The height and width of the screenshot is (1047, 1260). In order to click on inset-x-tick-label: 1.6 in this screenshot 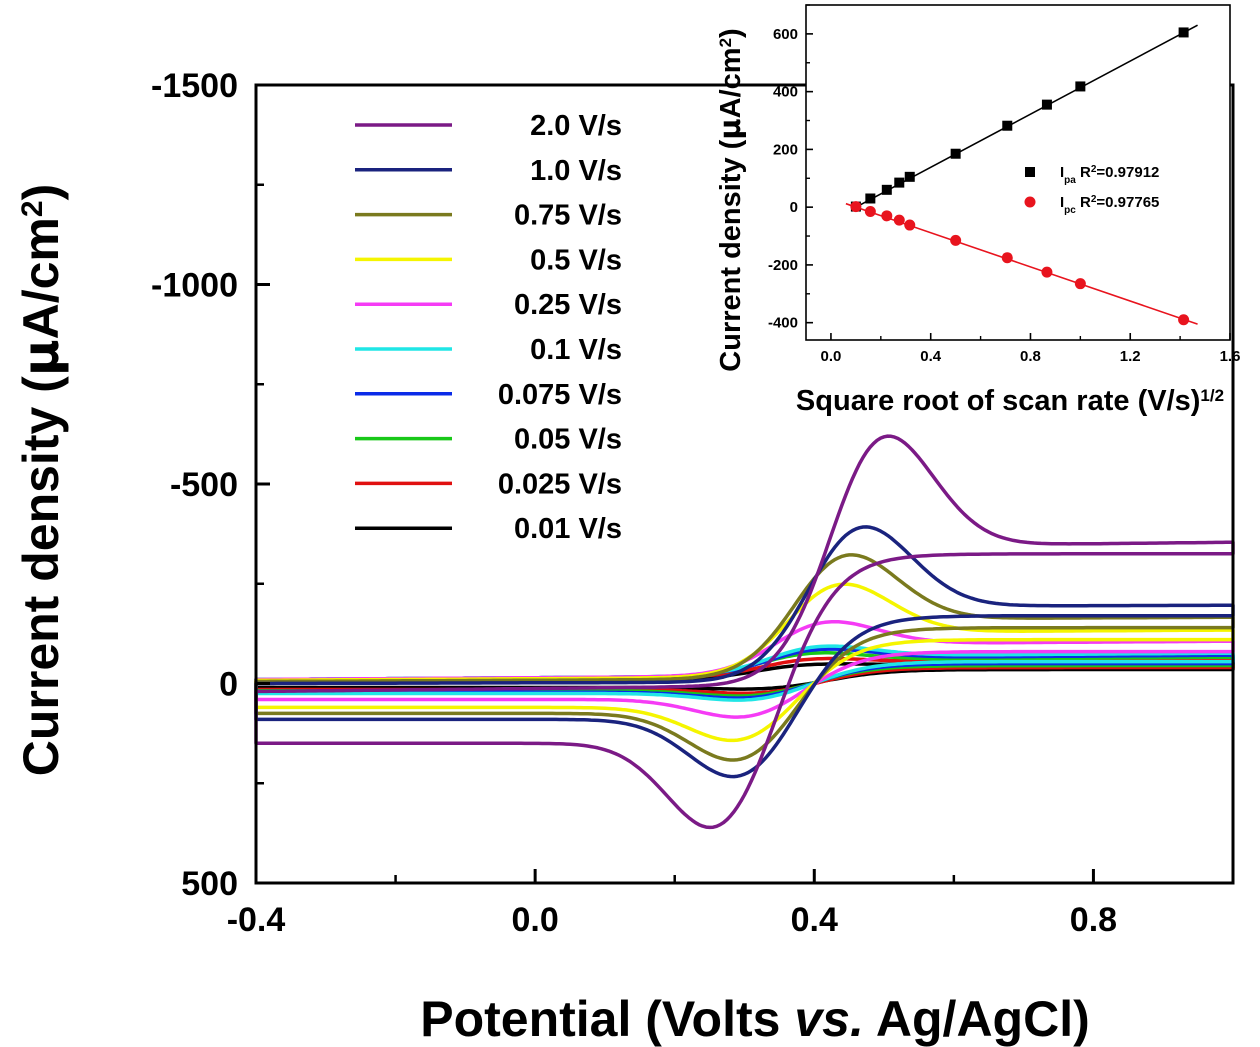, I will do `click(1230, 356)`.